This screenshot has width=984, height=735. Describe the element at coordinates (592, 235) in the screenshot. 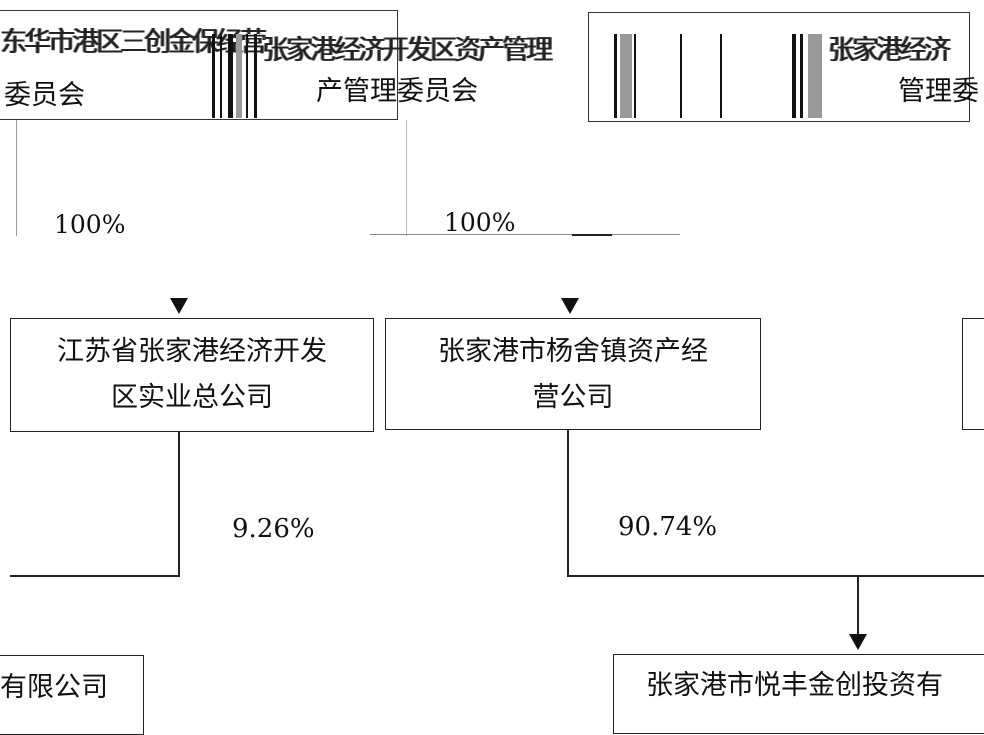

I see `connector-horizontal-top-dark` at that location.